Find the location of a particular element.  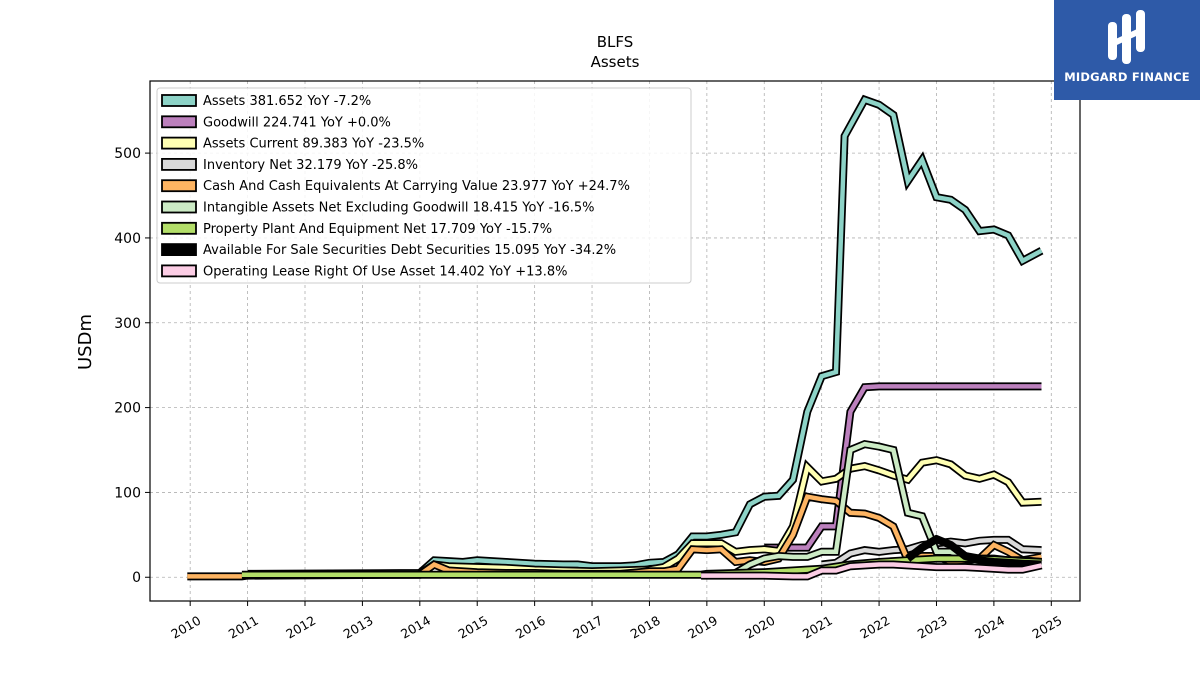

y-tick-label: 200 is located at coordinates (127, 409).